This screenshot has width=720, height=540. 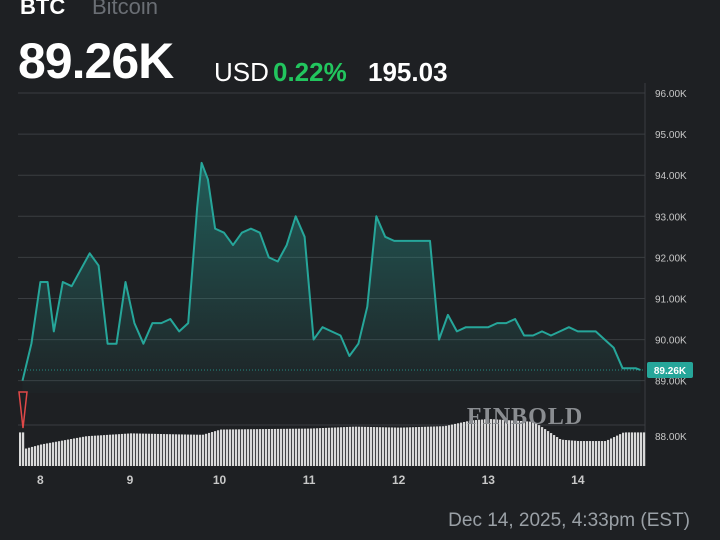 I want to click on x-tick-label: 11, so click(x=309, y=480).